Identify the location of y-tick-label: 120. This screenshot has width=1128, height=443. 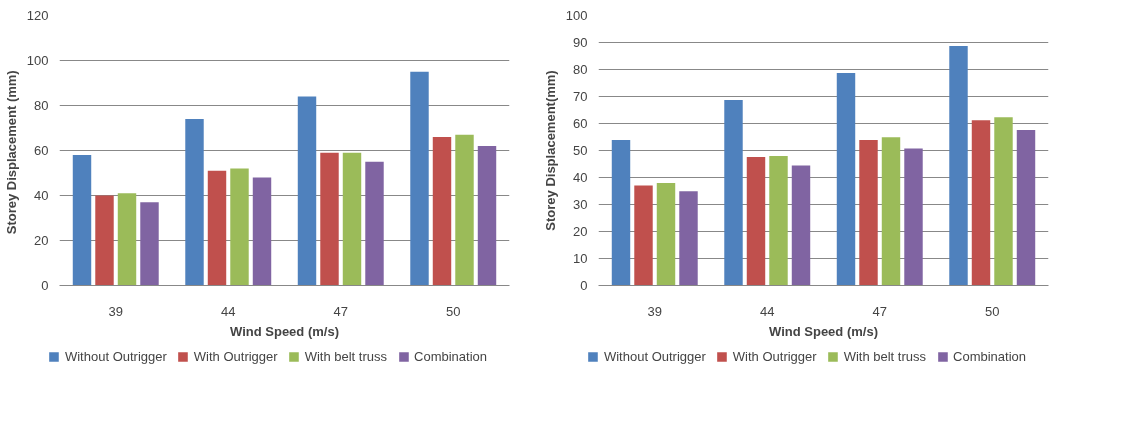
(37, 15).